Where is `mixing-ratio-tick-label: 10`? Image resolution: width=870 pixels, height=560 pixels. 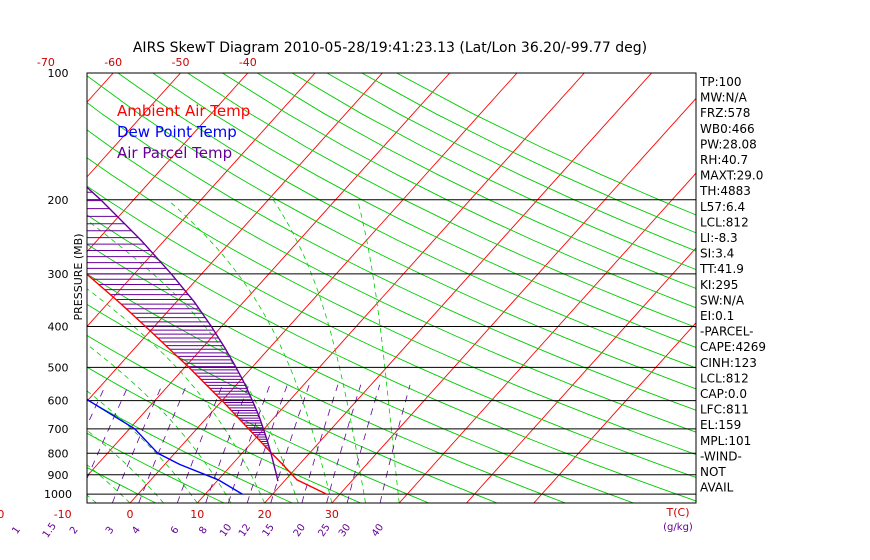
mixing-ratio-tick-label: 10 is located at coordinates (226, 530).